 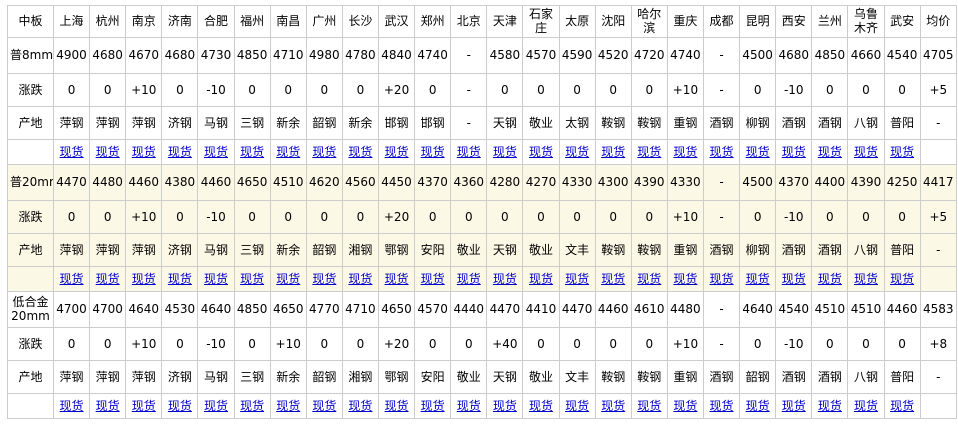 I want to click on origin-cell: 八钢, so click(x=866, y=376).